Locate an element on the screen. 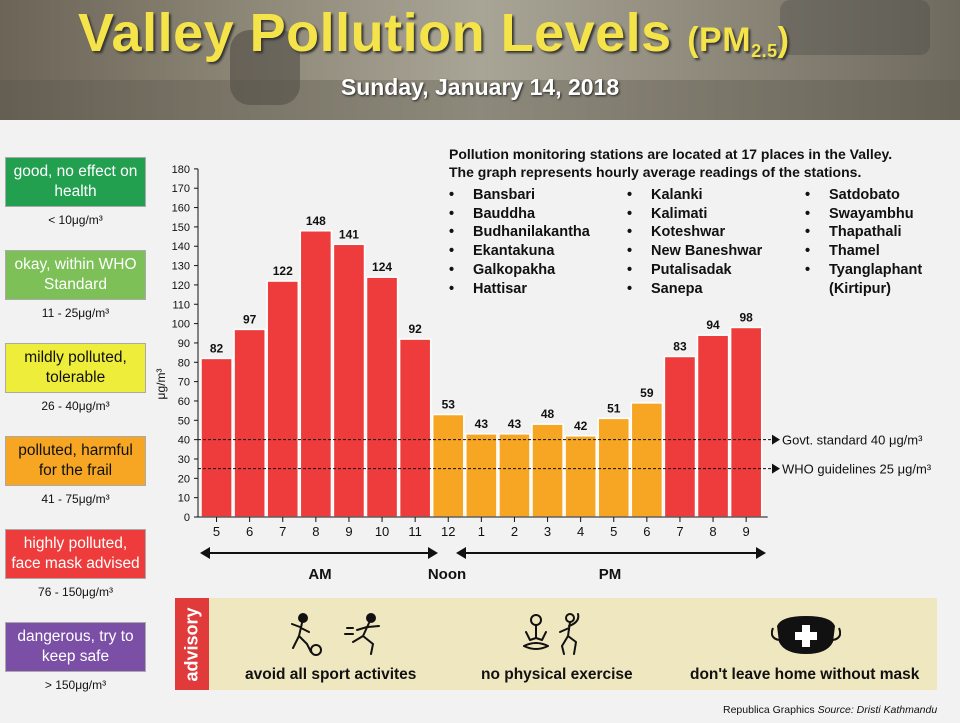  y-tick-label: 50 is located at coordinates (184, 421).